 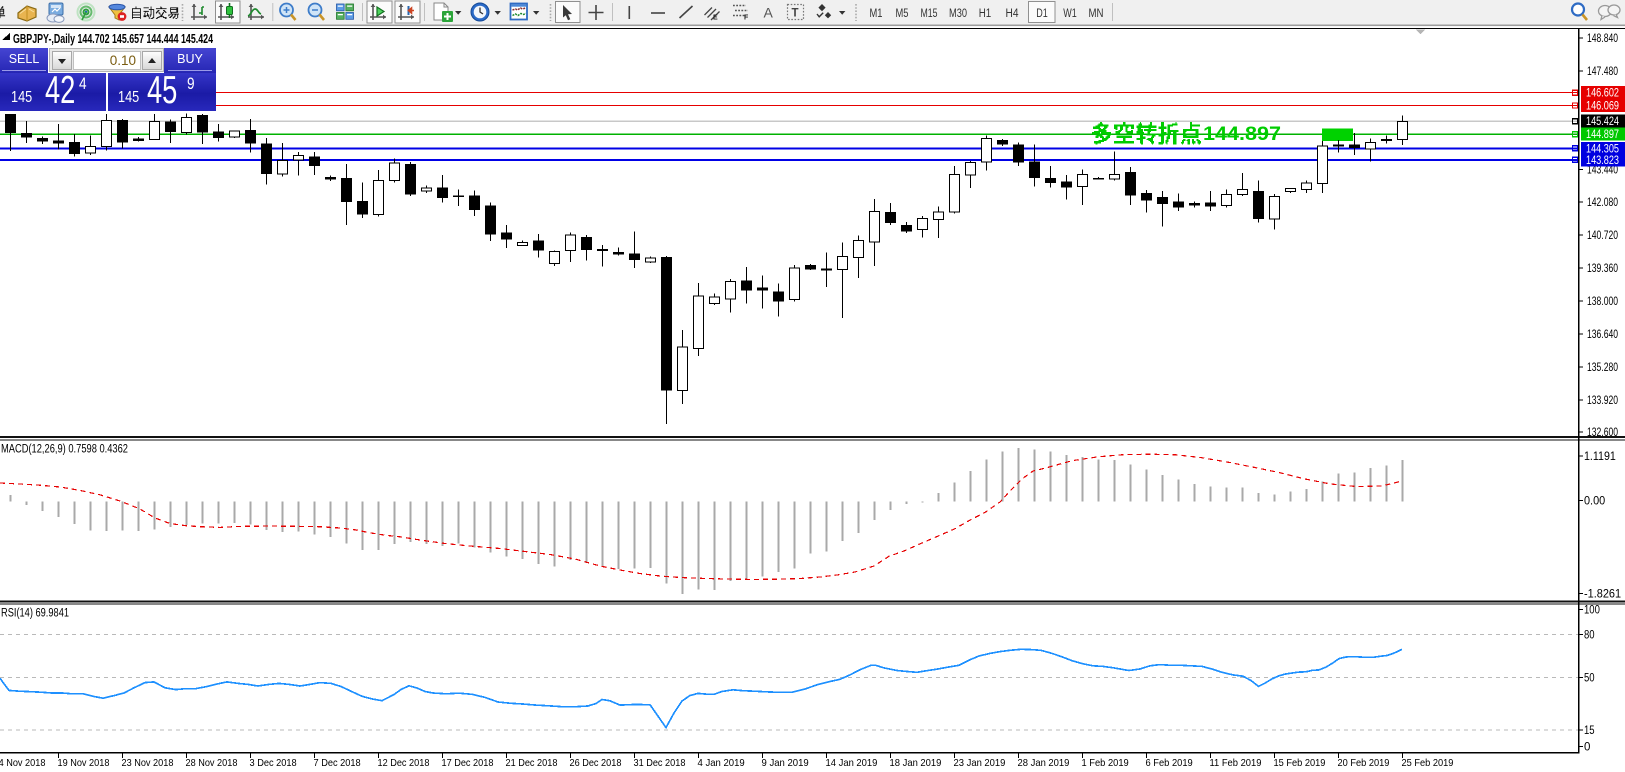 I want to click on svg-text: 9 Jan 2019, so click(x=785, y=763).